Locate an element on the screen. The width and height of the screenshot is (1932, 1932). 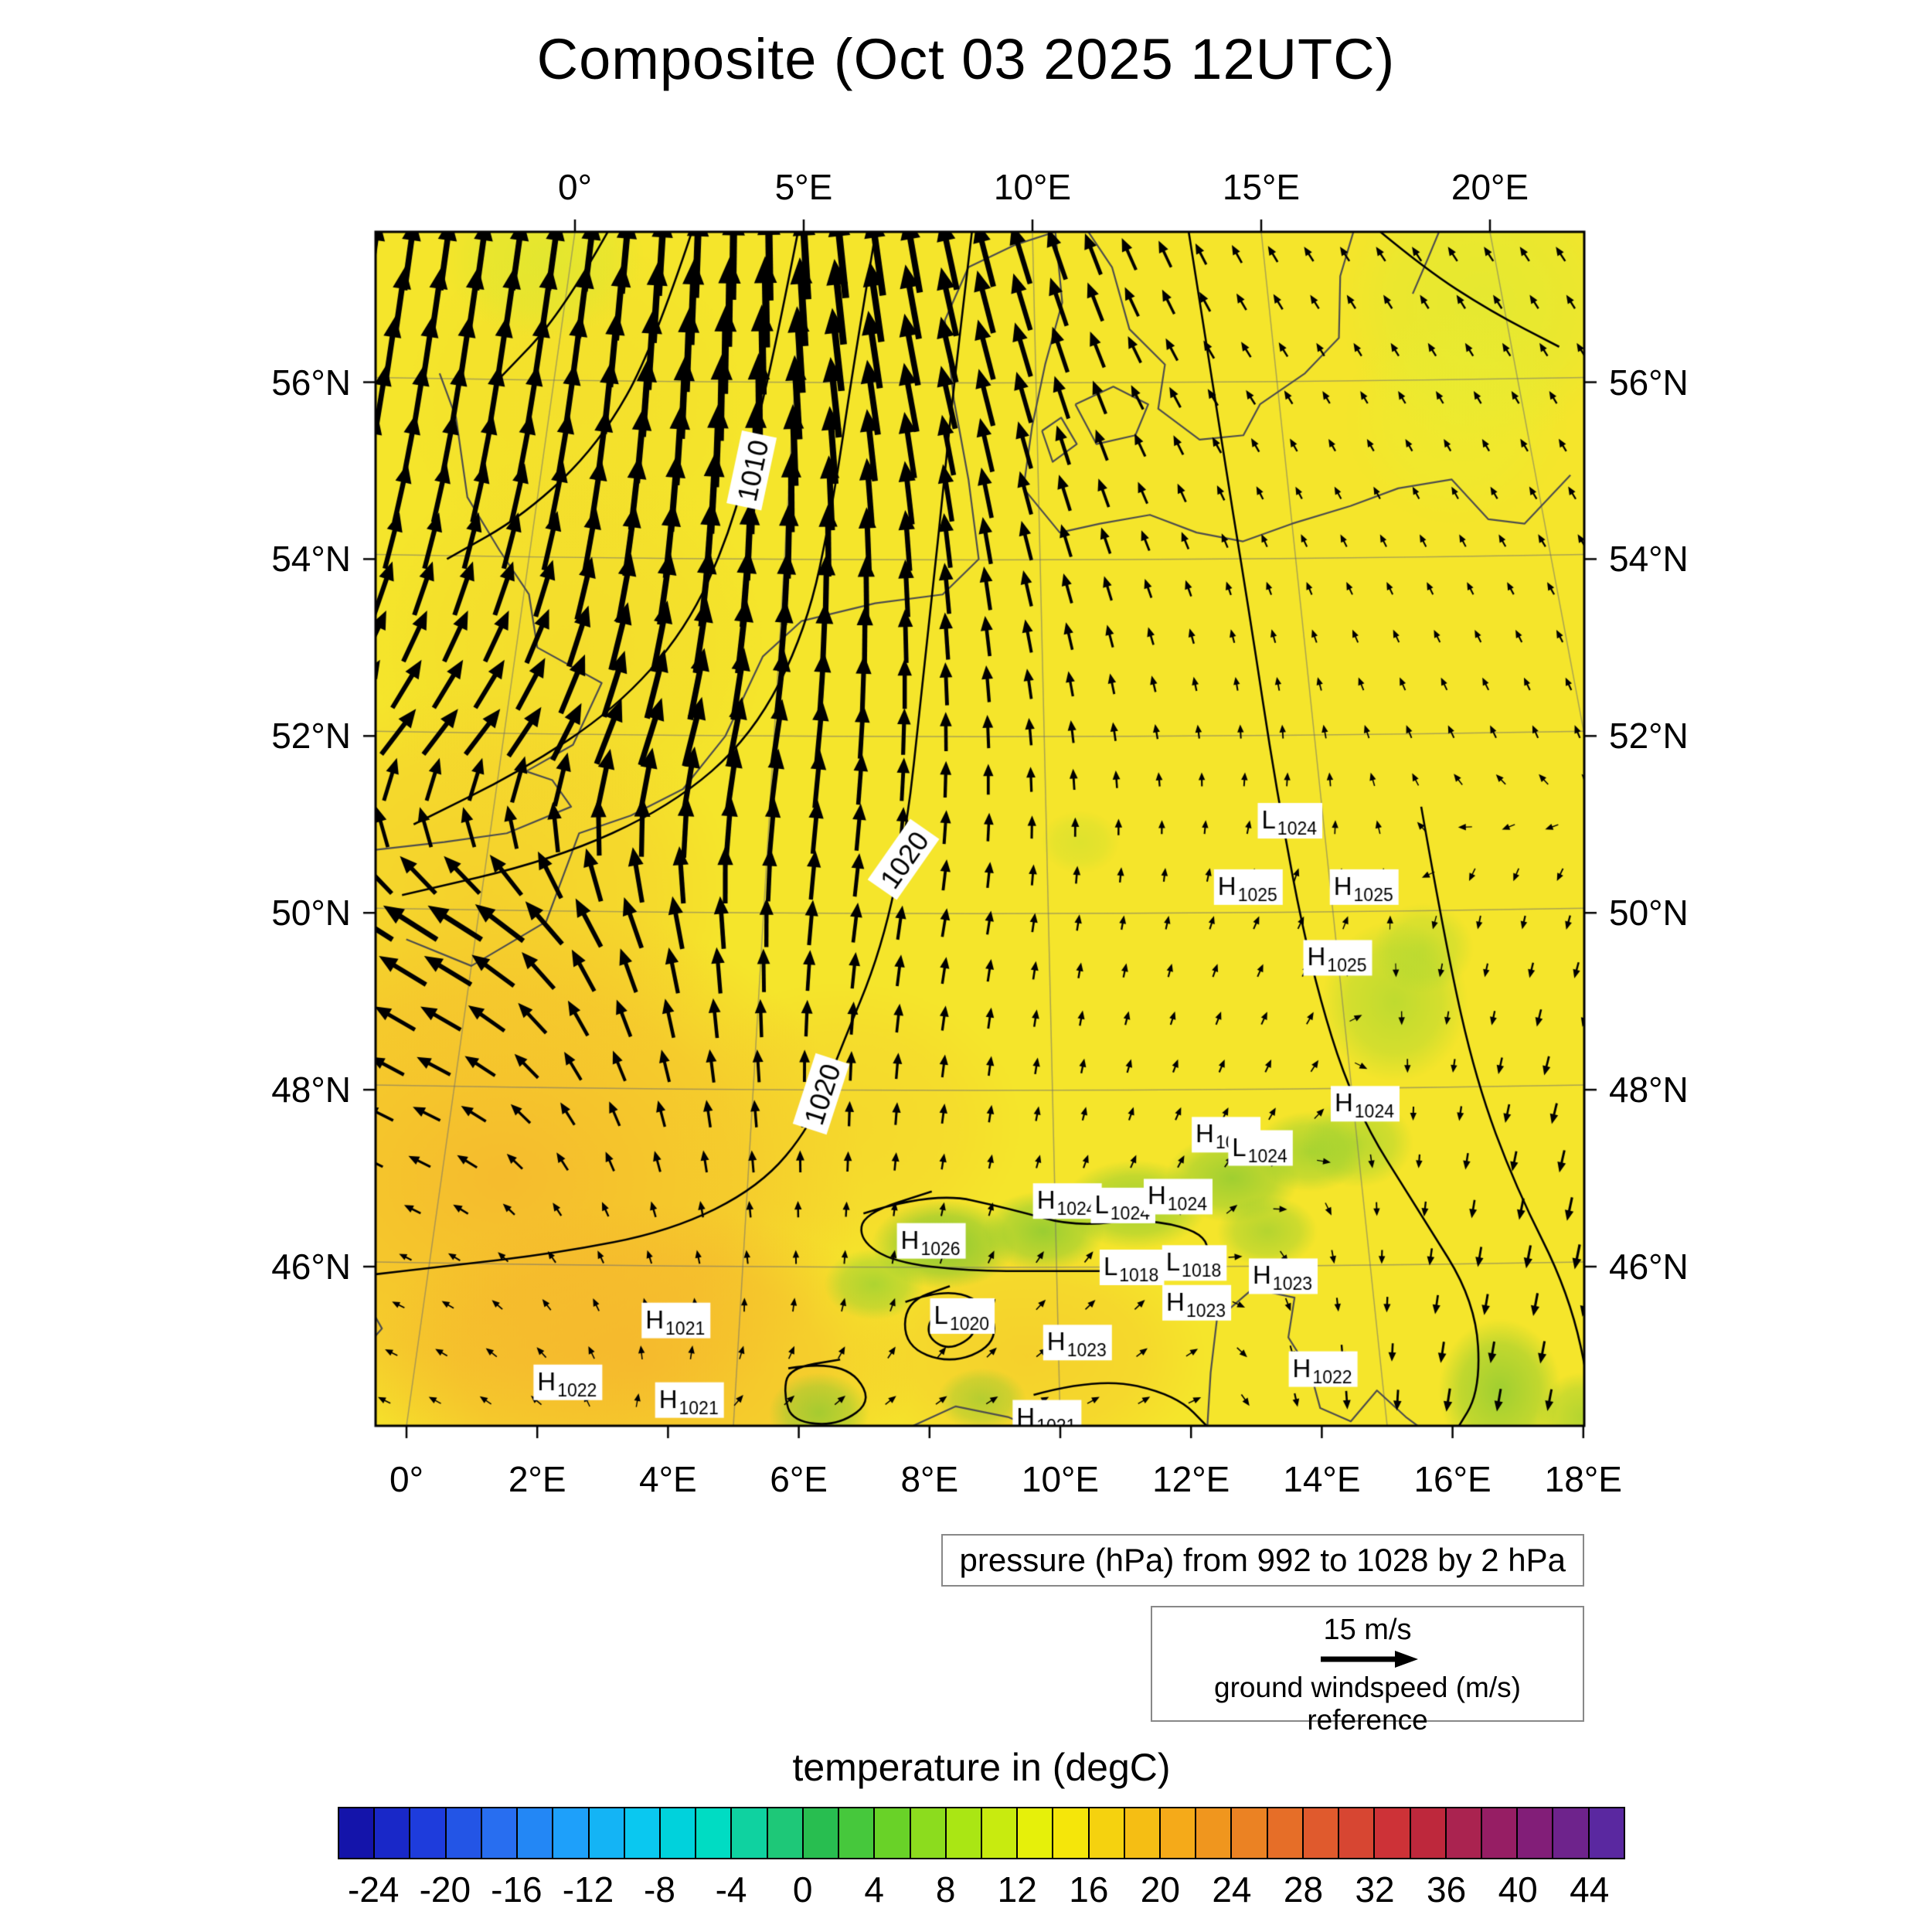
axis-label-top: 0° is located at coordinates (575, 187).